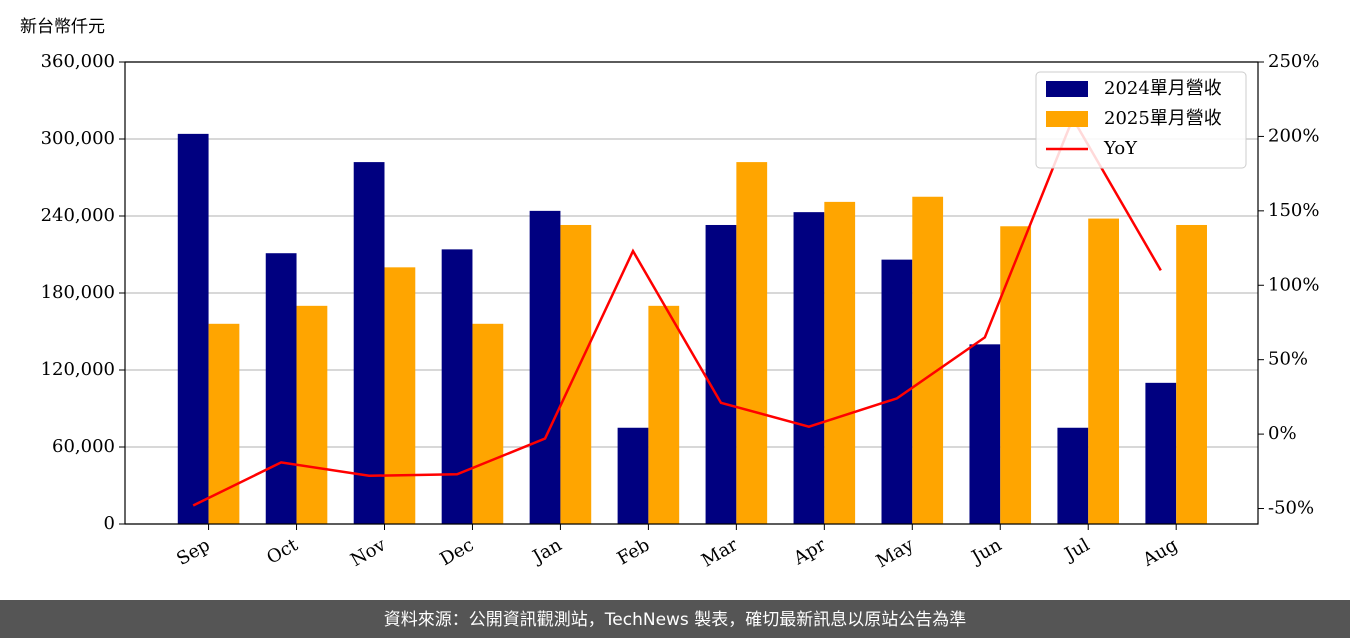  I want to click on x-tick-label: Jun, so click(986, 551).